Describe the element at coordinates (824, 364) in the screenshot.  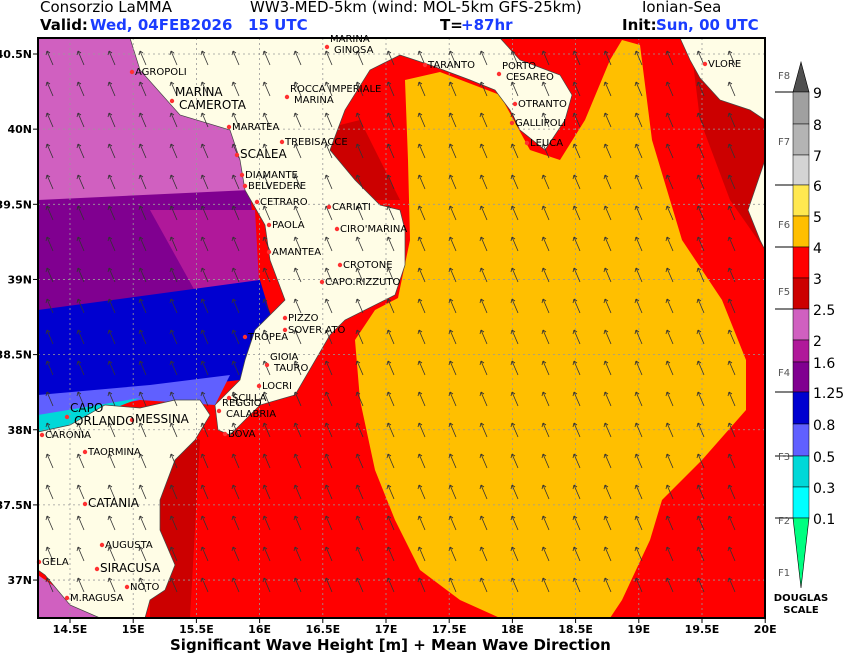
I see `legend-level-label: 1.6` at that location.